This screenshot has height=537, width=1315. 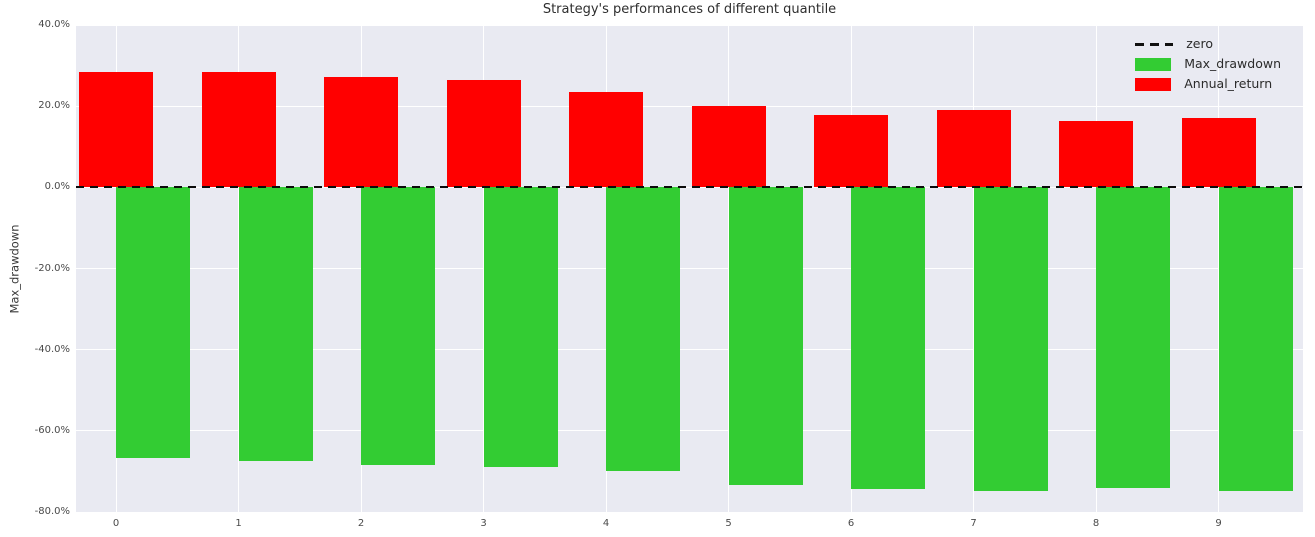 I want to click on legend-item-annual-return: Annual_return, so click(x=1208, y=83).